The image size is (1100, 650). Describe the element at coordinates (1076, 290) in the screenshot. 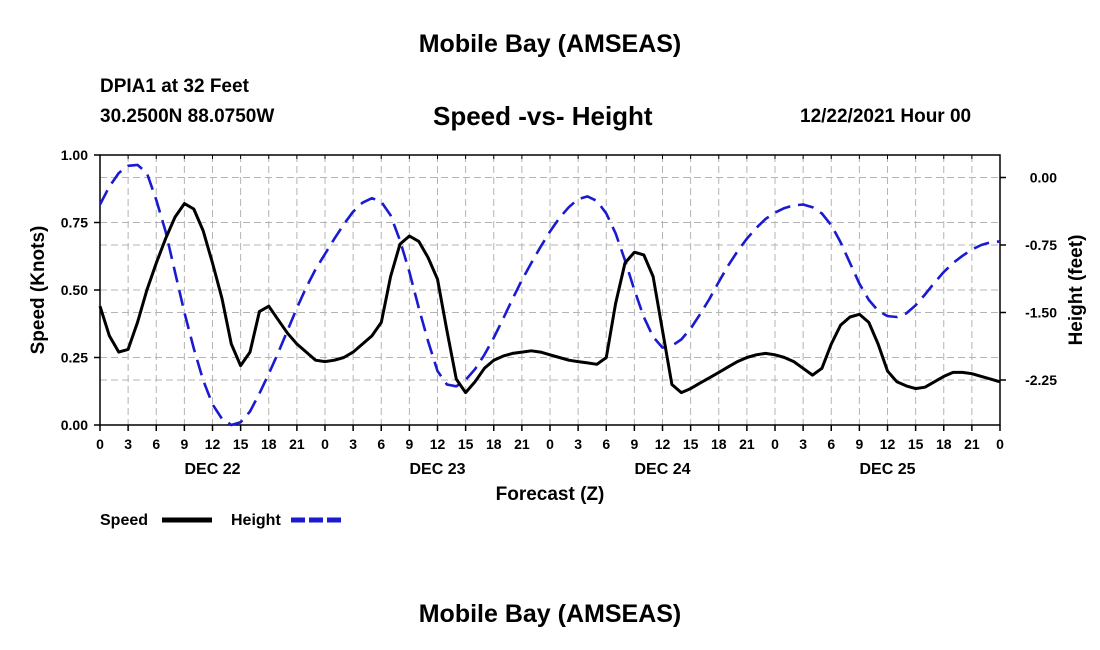

I see `y2-axis-label: Height (feet)` at that location.